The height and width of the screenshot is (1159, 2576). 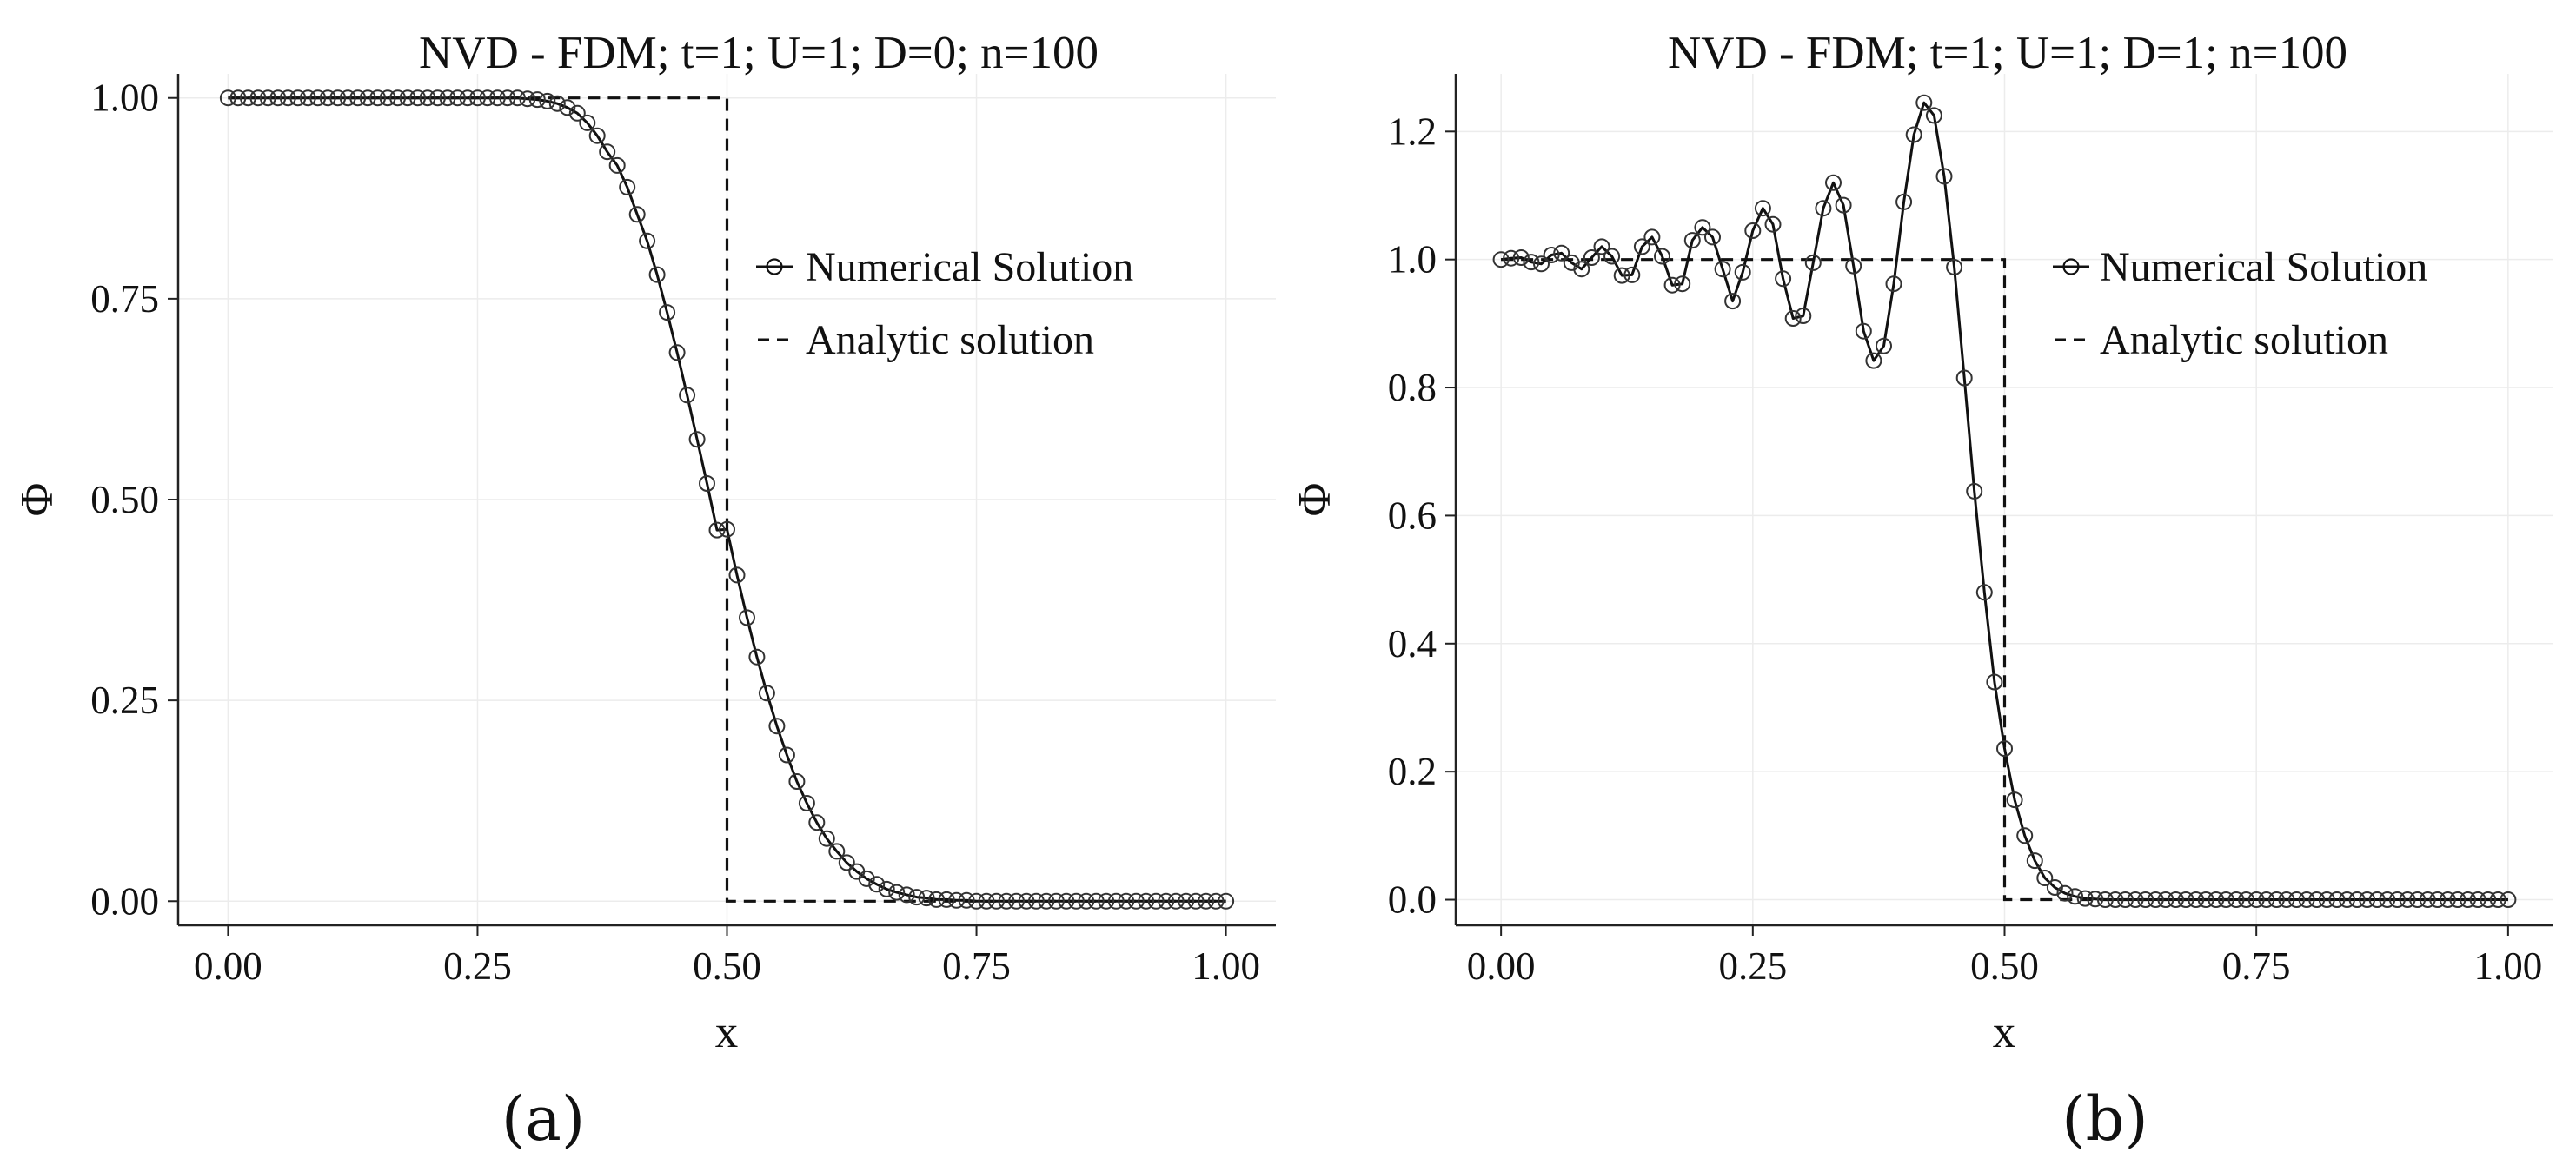 I want to click on y-tick-label: 0.00, so click(x=125, y=901).